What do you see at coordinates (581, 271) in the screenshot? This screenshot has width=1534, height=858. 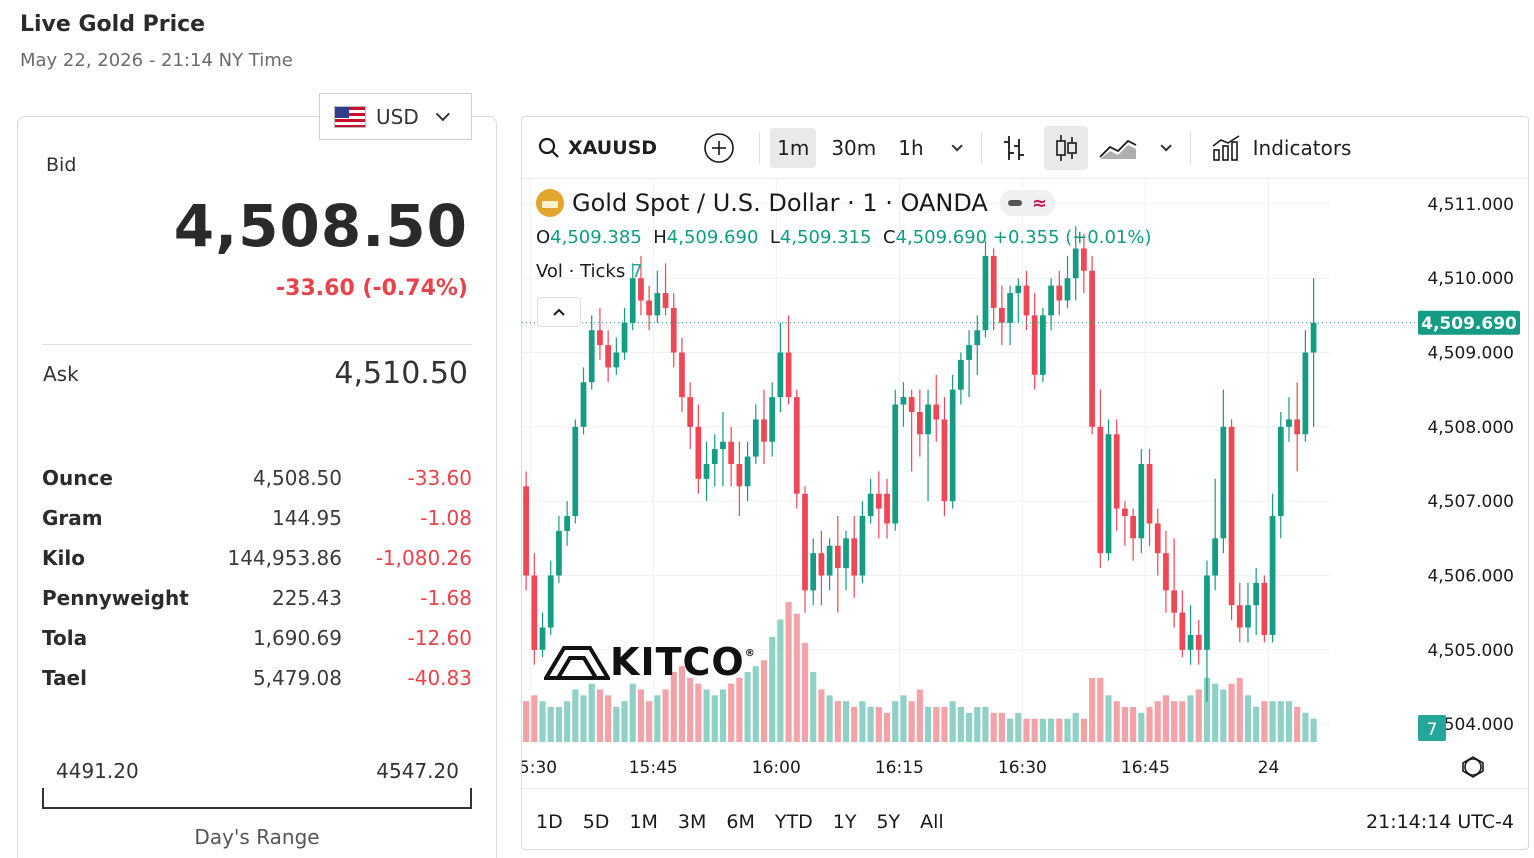 I see `volume-label: Vol · Ticks` at bounding box center [581, 271].